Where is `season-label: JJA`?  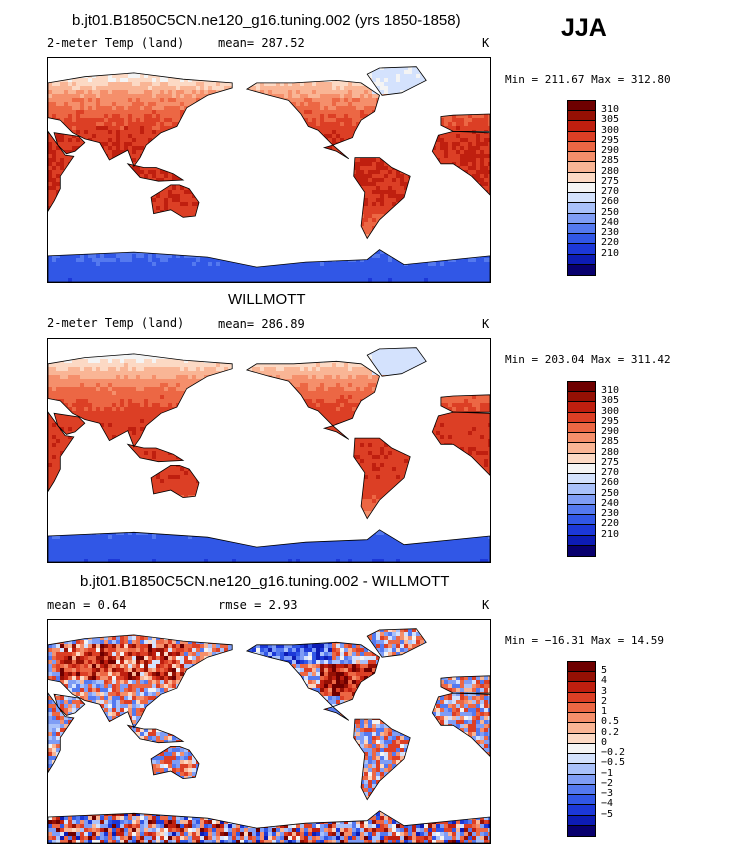
season-label: JJA is located at coordinates (584, 28).